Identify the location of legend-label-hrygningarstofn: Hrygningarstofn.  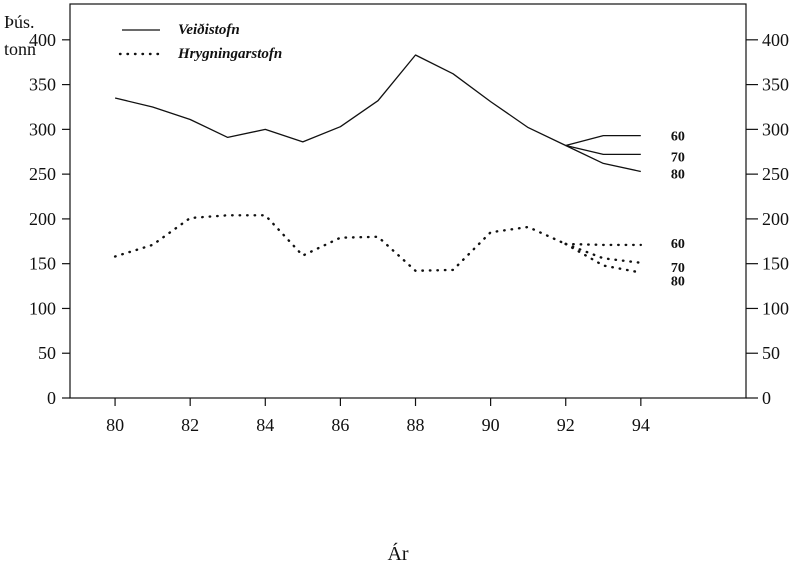
(229, 54).